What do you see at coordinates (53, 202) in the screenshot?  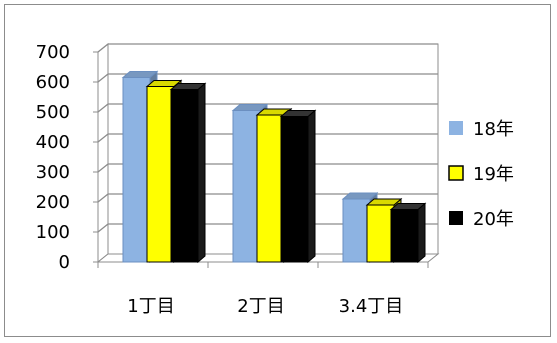 I see `y-tick-label: 200` at bounding box center [53, 202].